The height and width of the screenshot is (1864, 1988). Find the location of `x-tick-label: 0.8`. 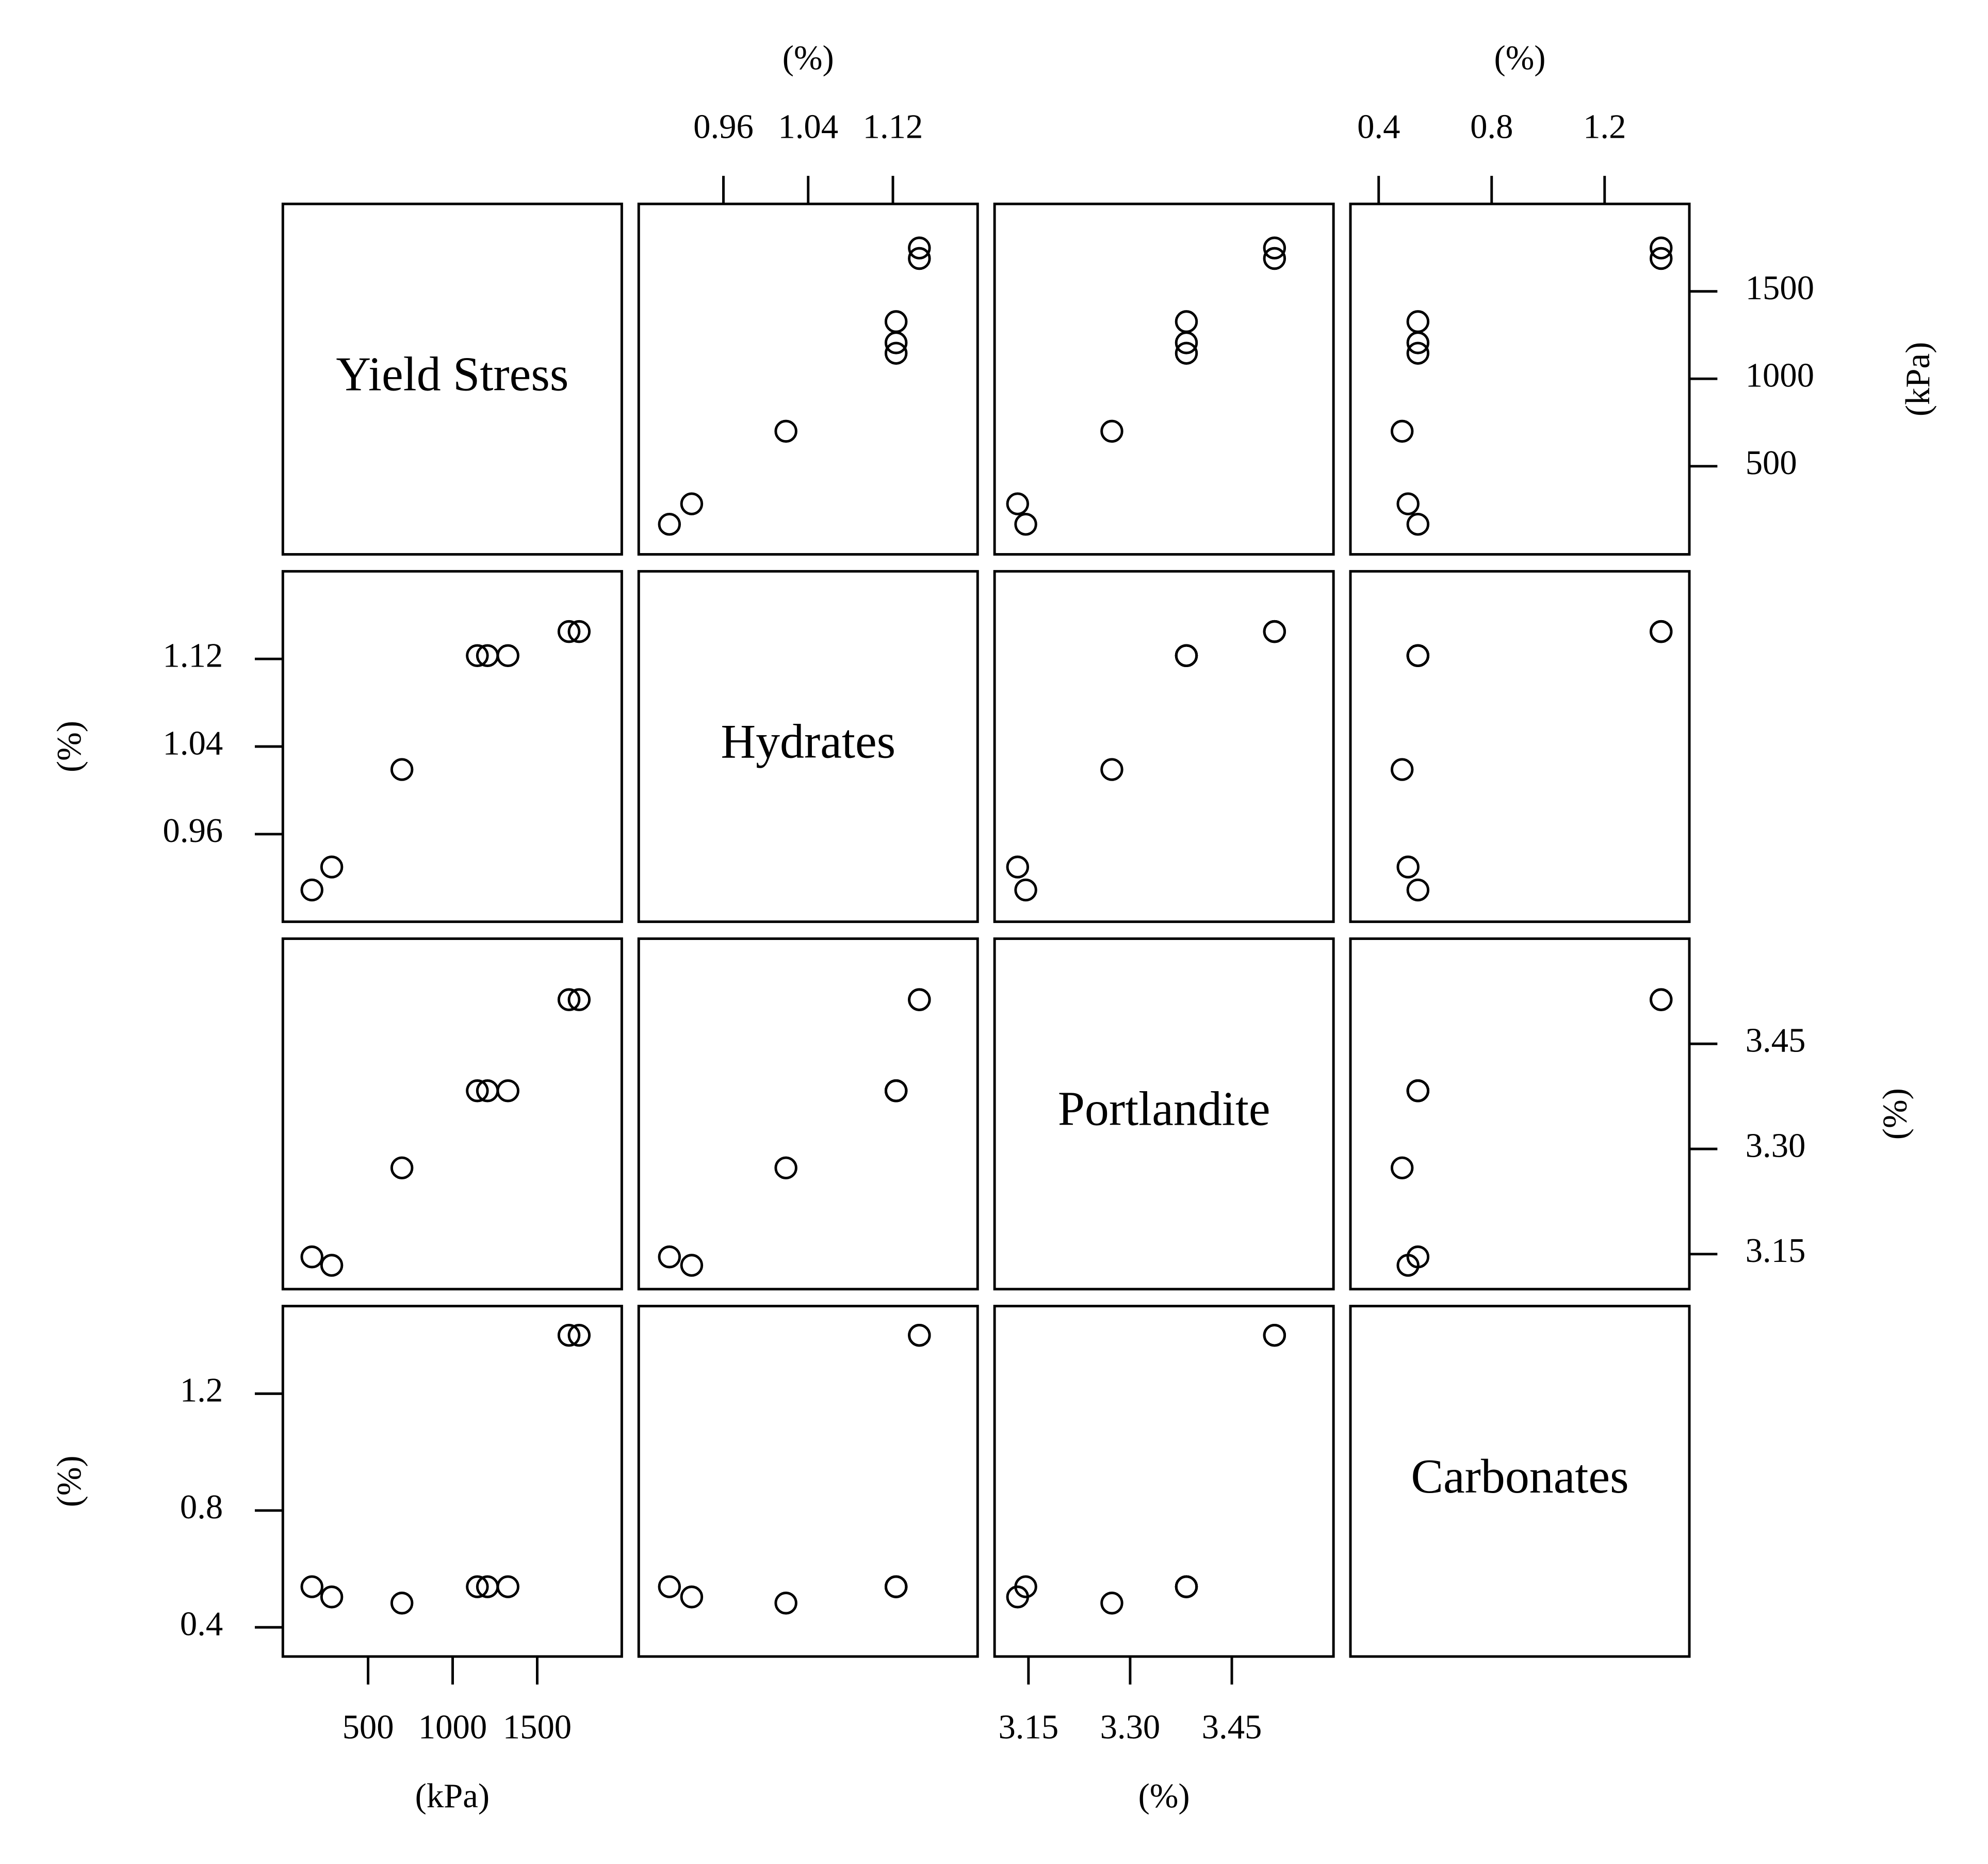

x-tick-label: 0.8 is located at coordinates (1491, 126).